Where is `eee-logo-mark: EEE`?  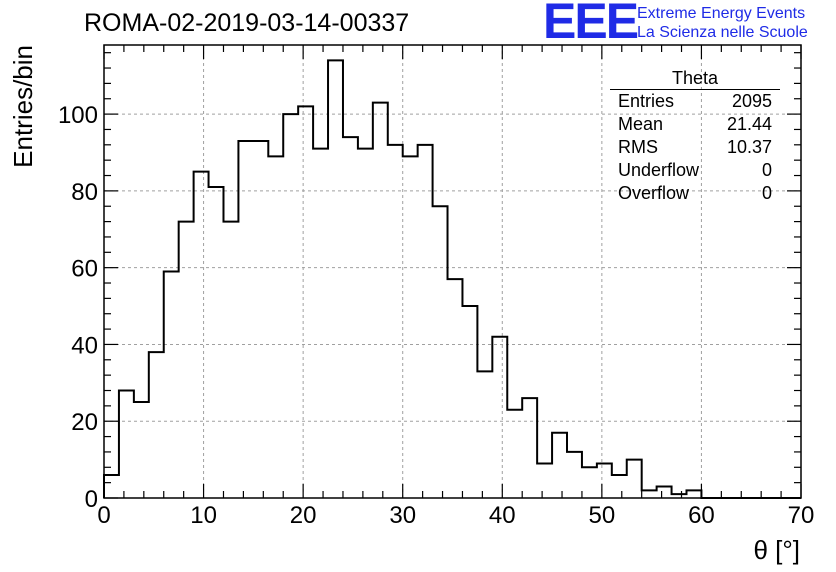 eee-logo-mark: EEE is located at coordinates (591, 24).